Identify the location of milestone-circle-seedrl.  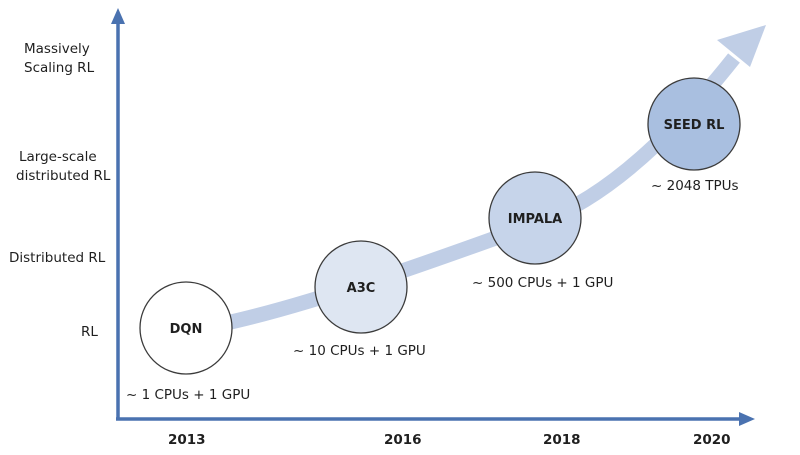
(694, 124).